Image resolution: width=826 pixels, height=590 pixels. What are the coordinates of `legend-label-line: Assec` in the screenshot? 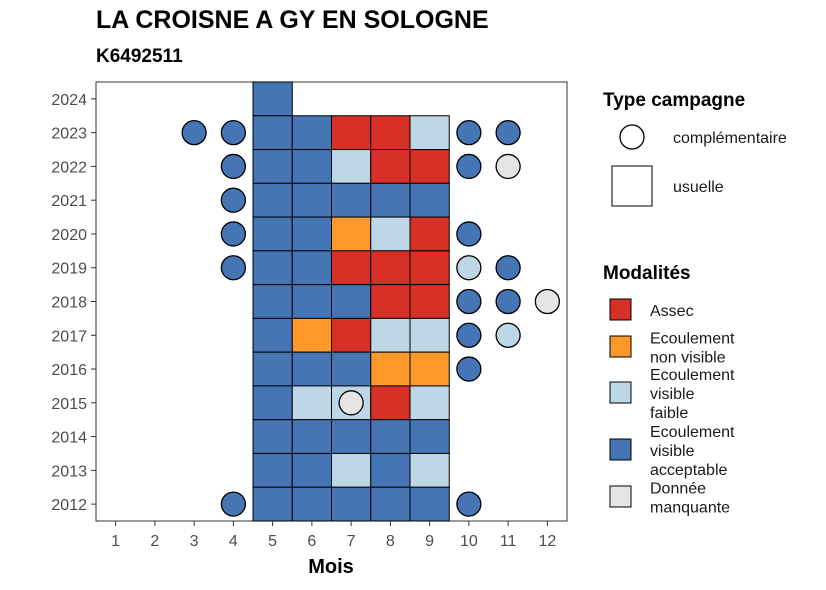 It's located at (672, 311).